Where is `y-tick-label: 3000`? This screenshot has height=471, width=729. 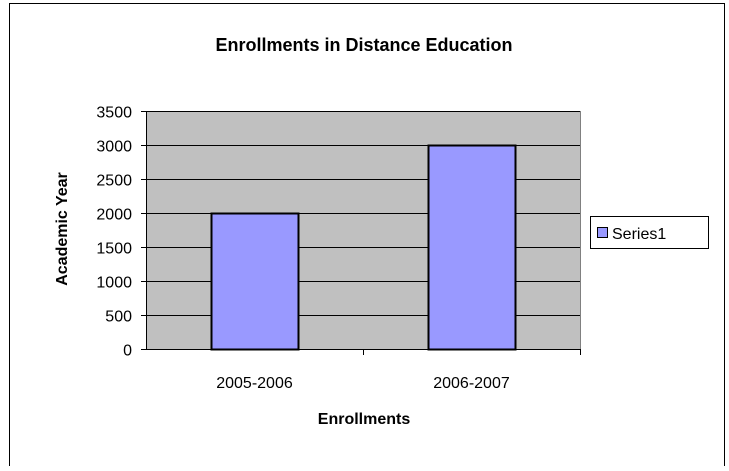
y-tick-label: 3000 is located at coordinates (114, 147).